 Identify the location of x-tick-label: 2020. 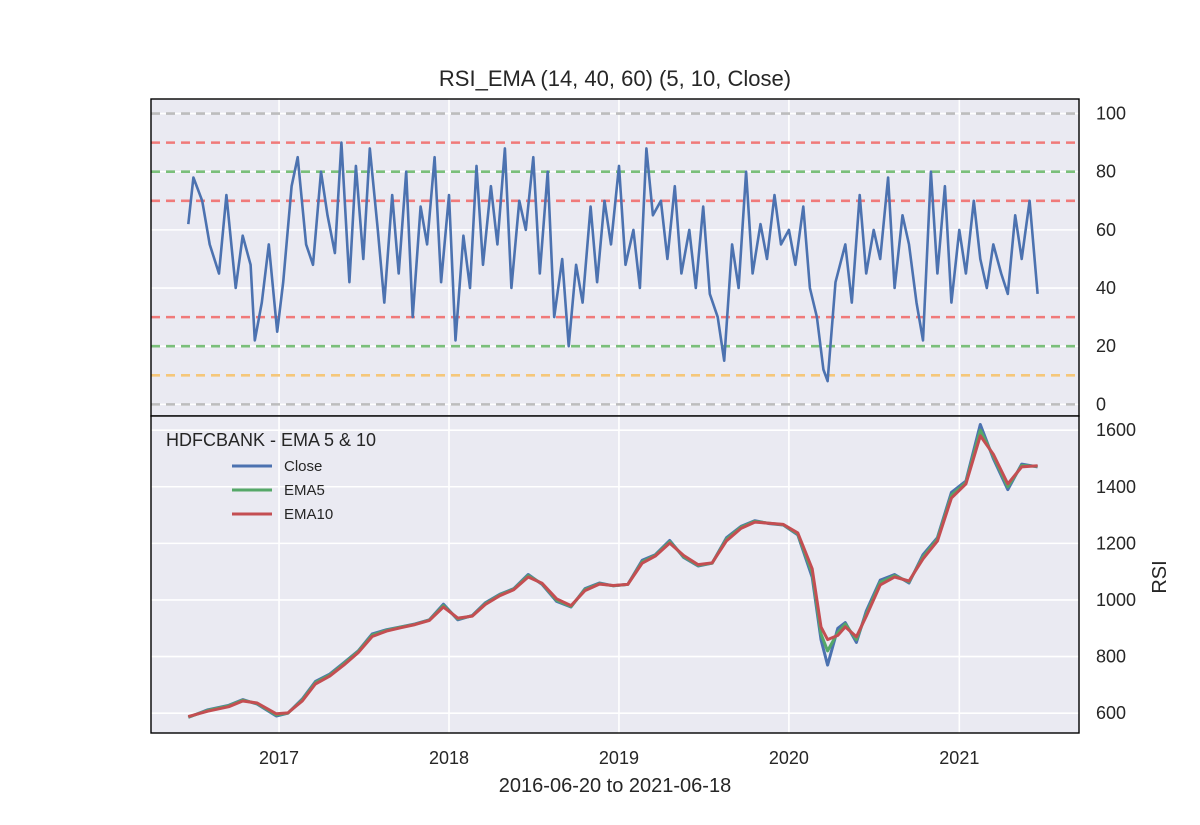
(789, 758).